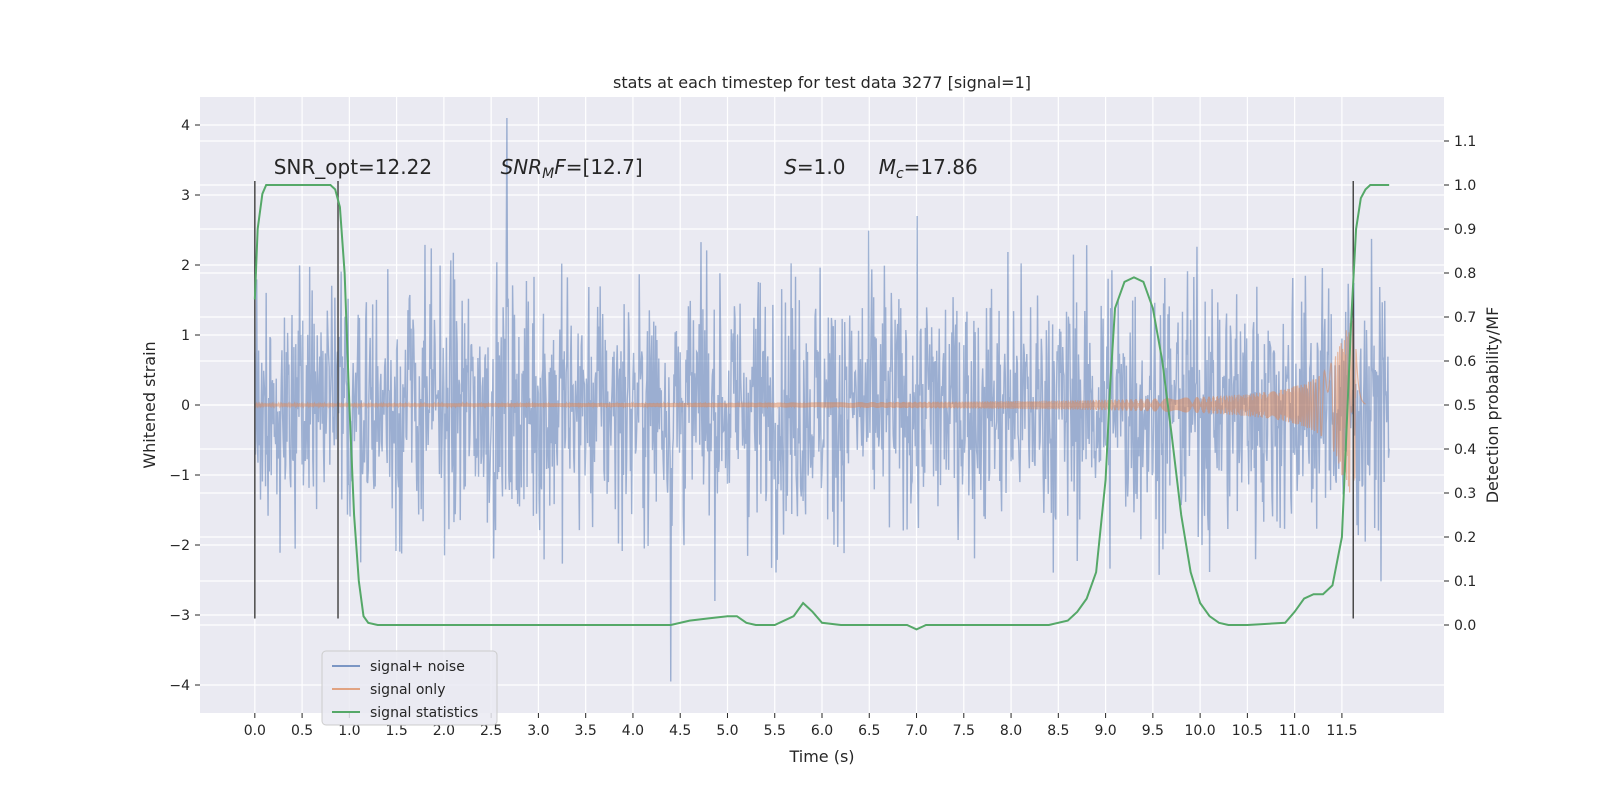 The image size is (1600, 800). I want to click on x-tick-label-1: 0.5, so click(302, 731).